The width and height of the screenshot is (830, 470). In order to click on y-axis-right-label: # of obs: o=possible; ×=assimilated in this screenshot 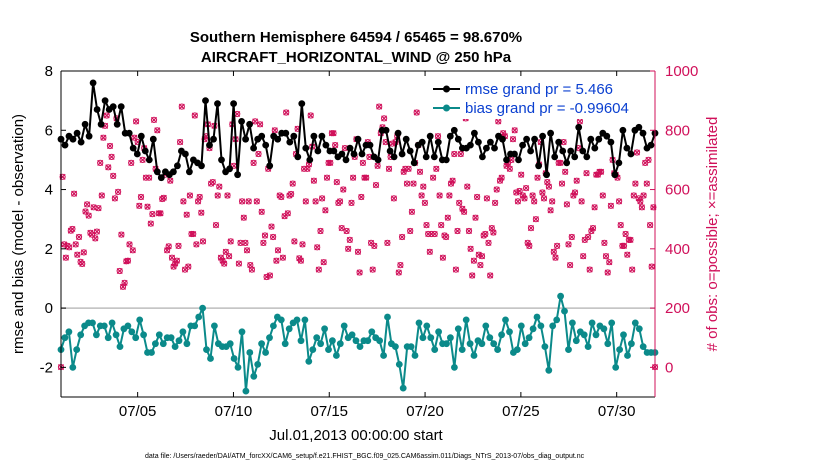, I will do `click(712, 234)`.